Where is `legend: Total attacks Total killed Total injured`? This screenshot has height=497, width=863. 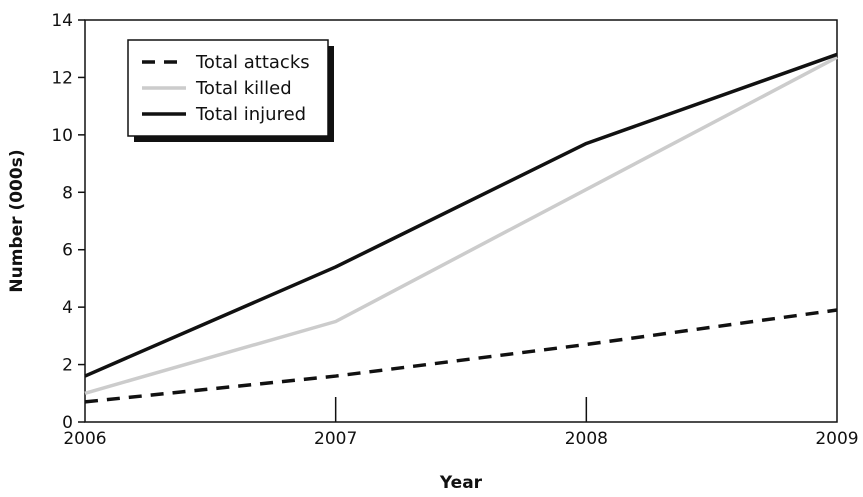 legend: Total attacks Total killed Total injured is located at coordinates (230, 90).